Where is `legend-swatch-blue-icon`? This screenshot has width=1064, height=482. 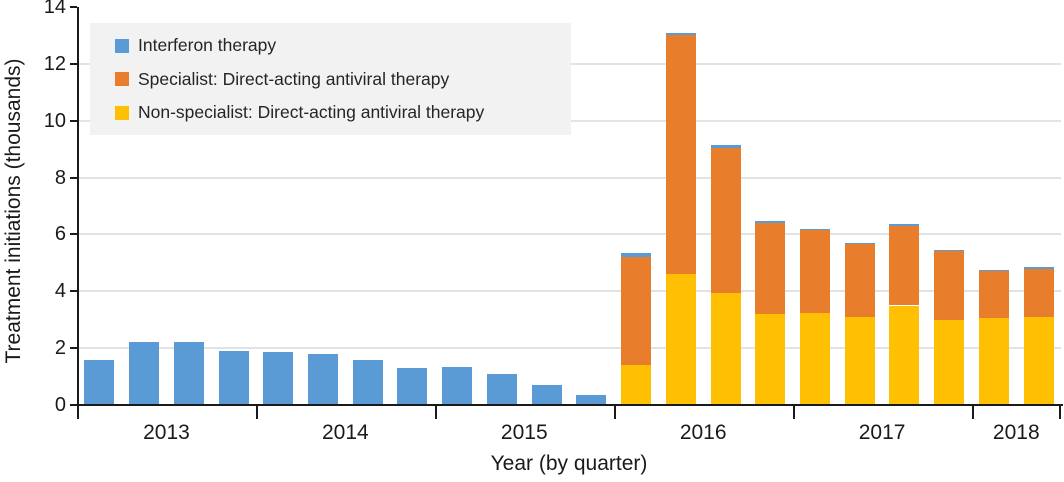
legend-swatch-blue-icon is located at coordinates (122, 45).